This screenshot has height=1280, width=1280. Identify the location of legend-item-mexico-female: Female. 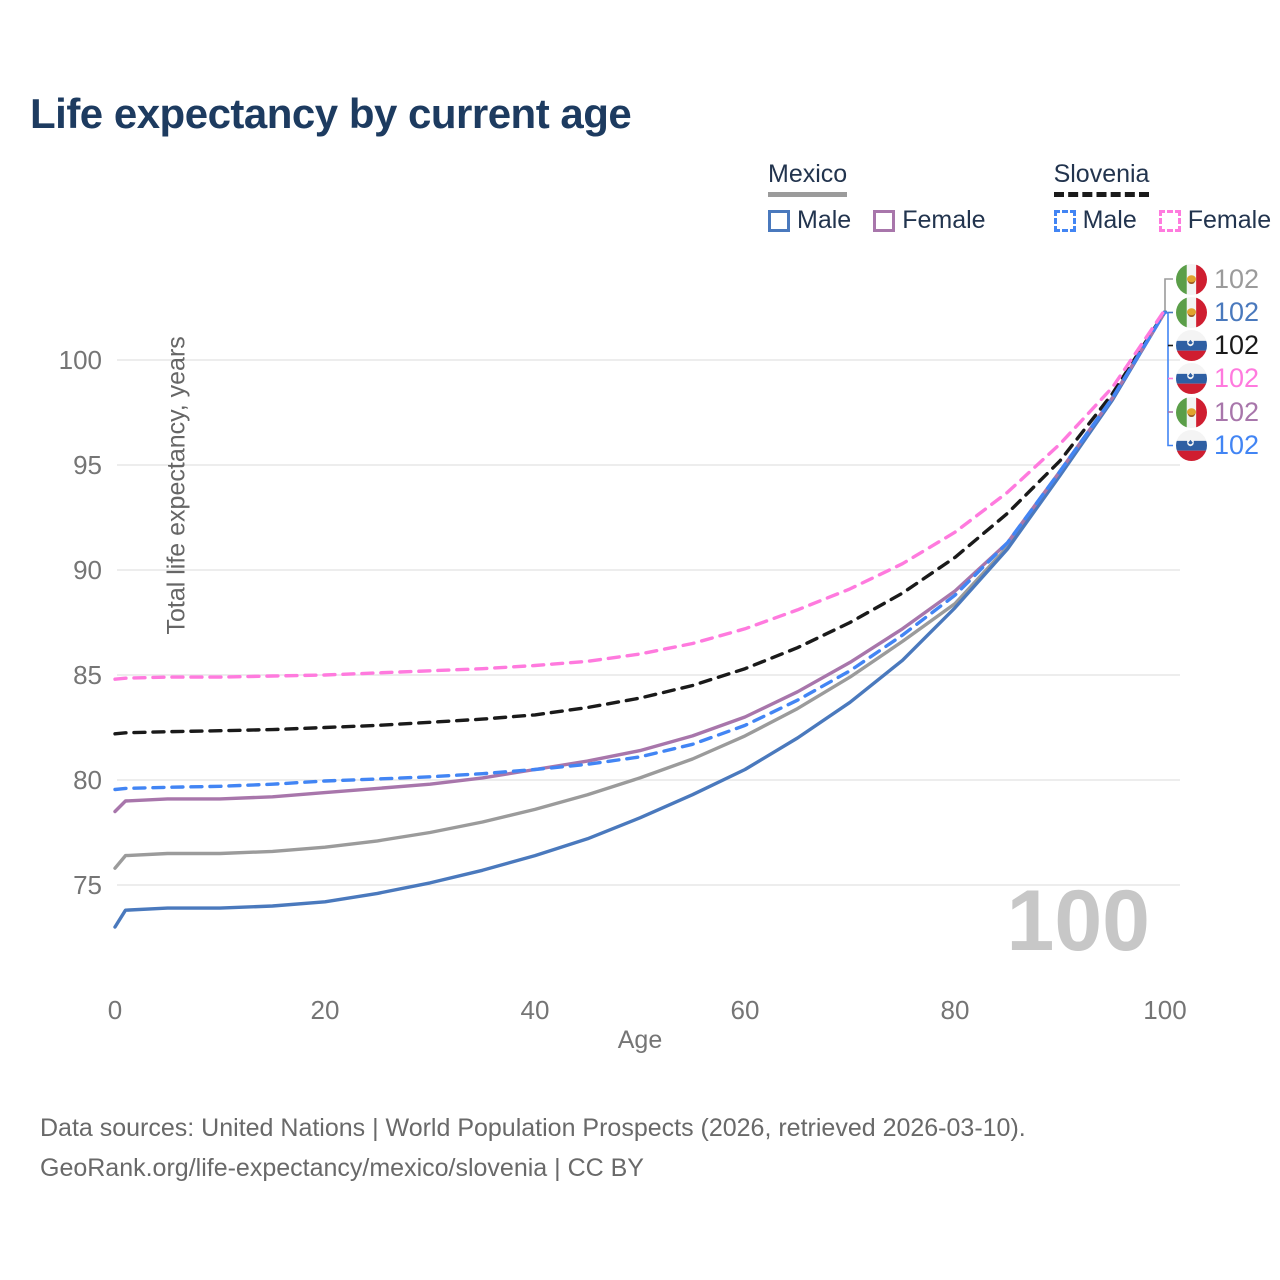
(929, 220).